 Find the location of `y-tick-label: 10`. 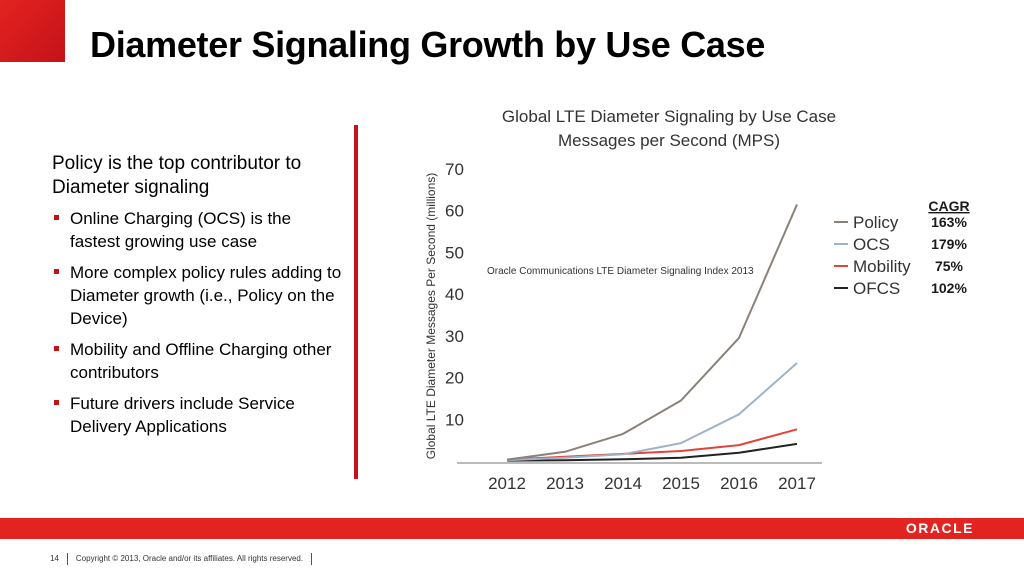

y-tick-label: 10 is located at coordinates (454, 419).